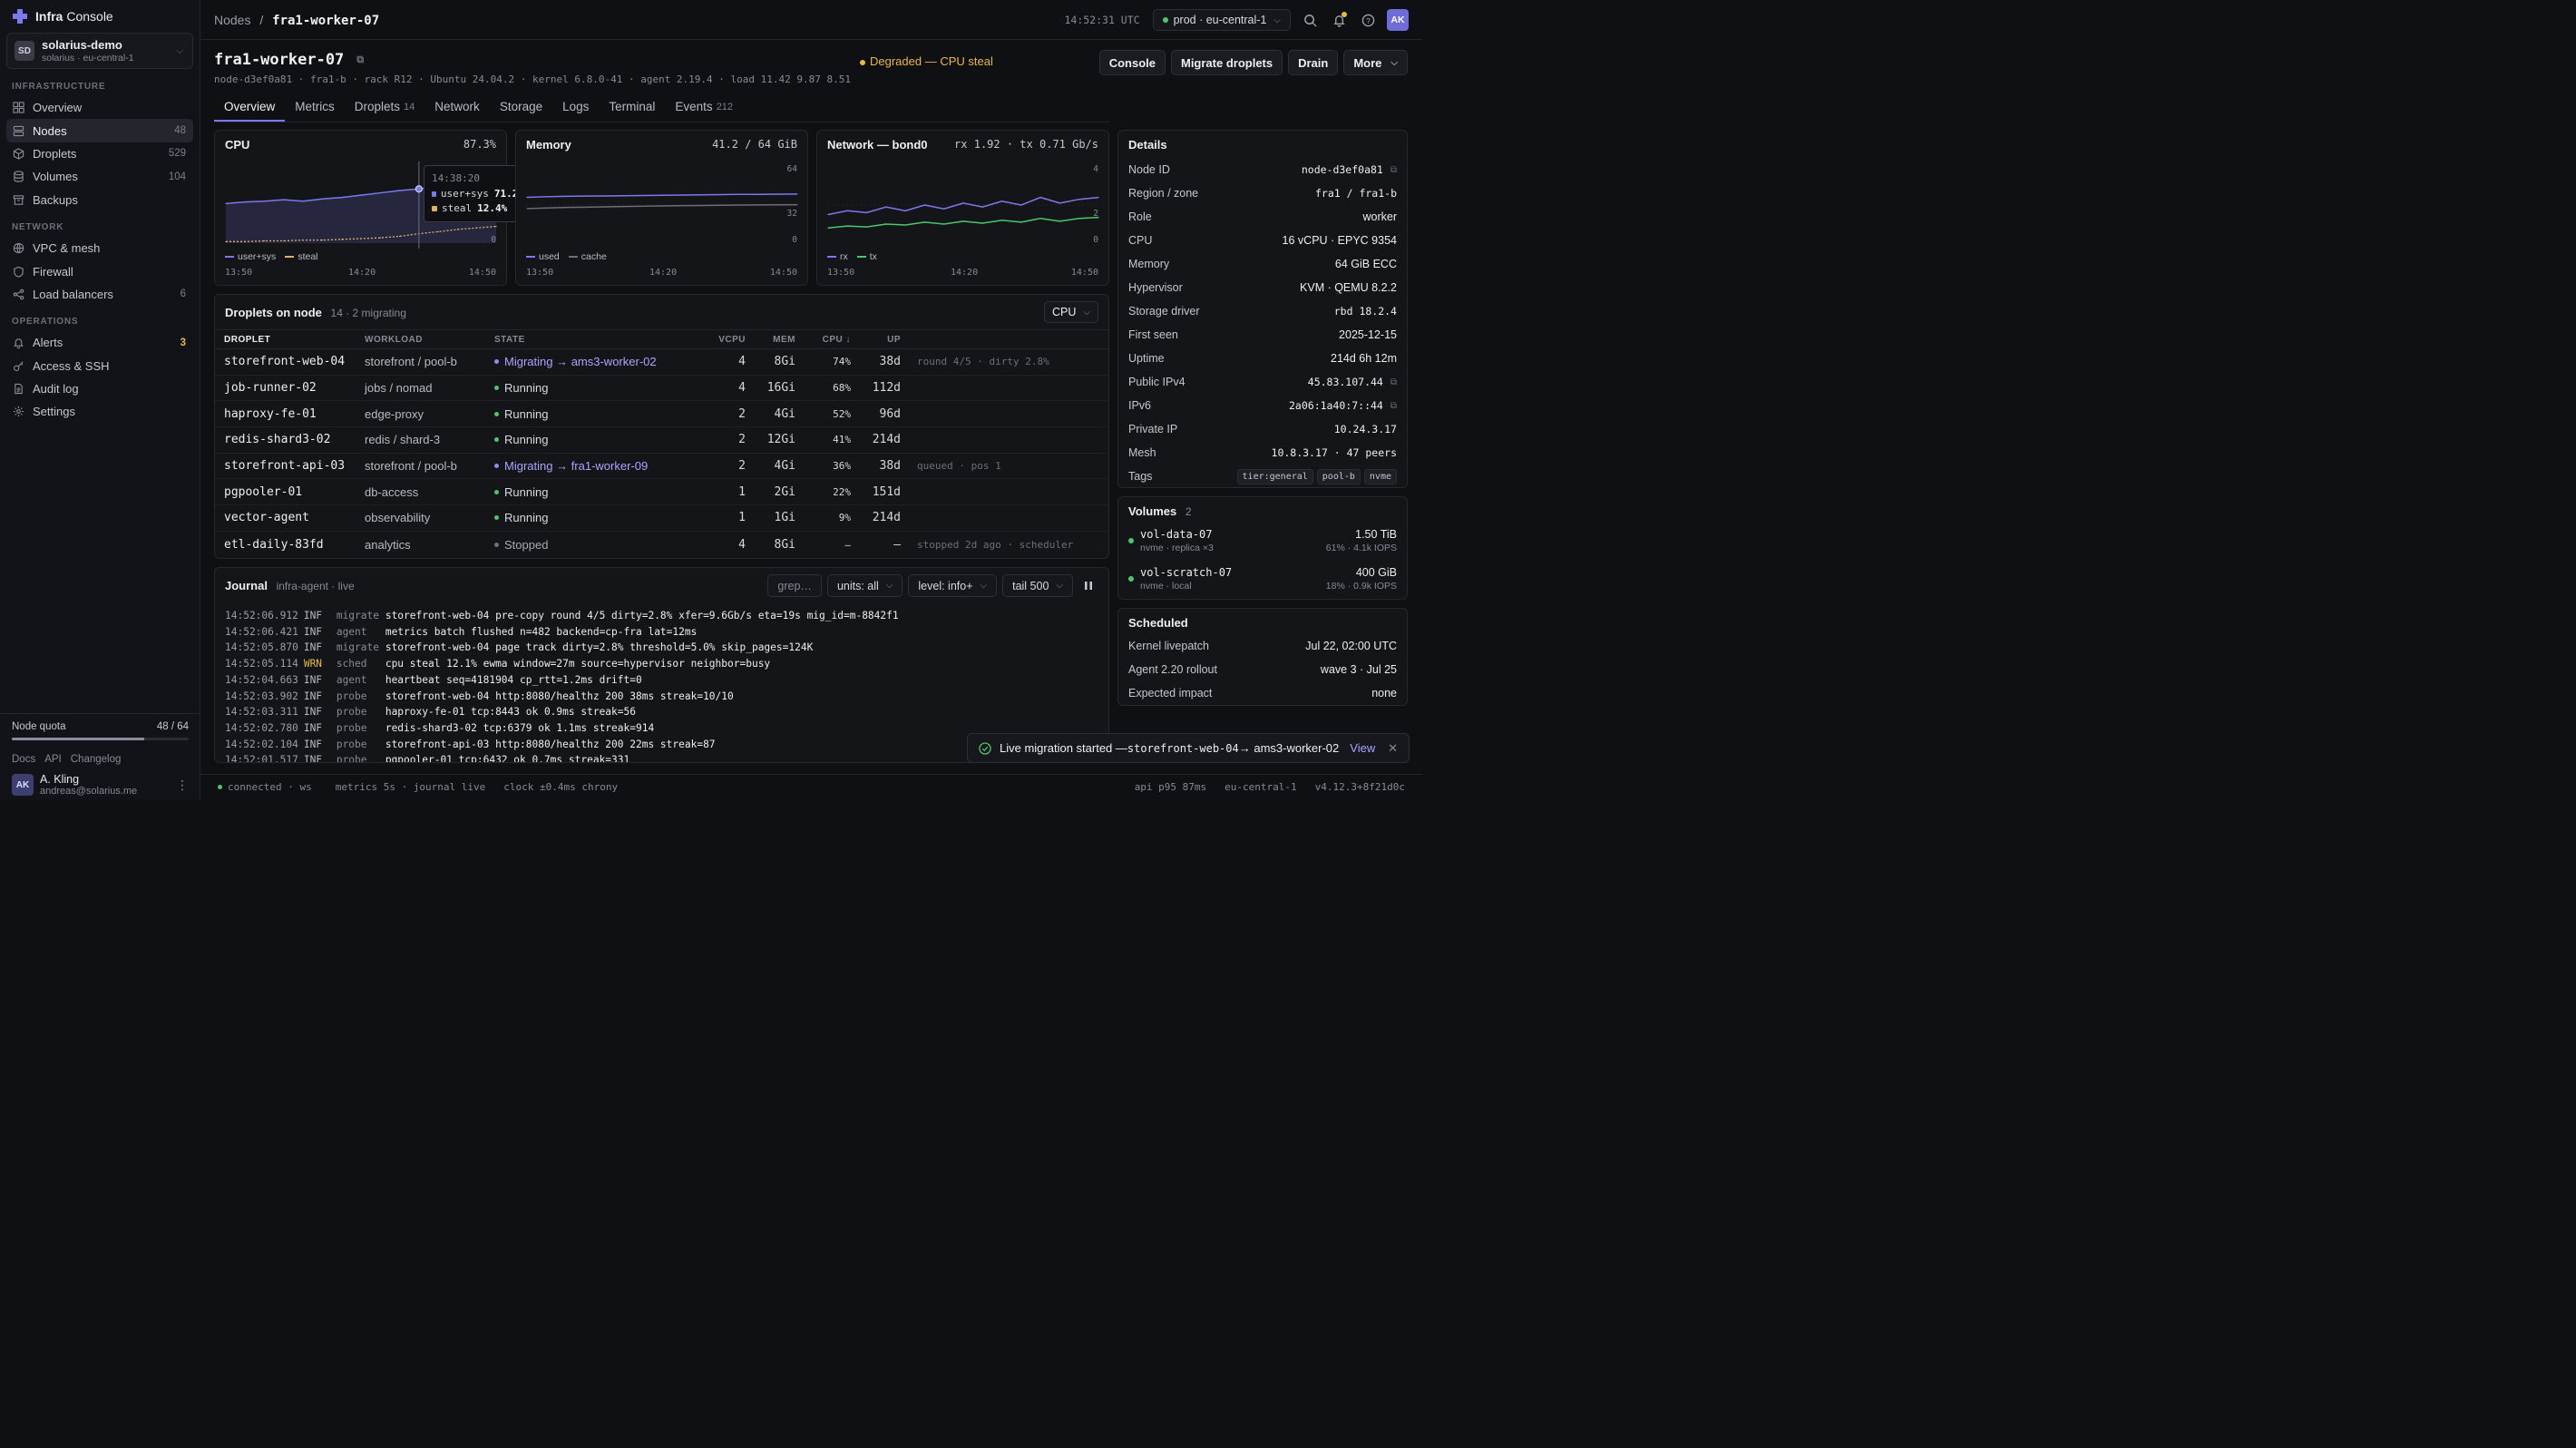 This screenshot has height=1448, width=2576. I want to click on column-header: MEM, so click(784, 339).